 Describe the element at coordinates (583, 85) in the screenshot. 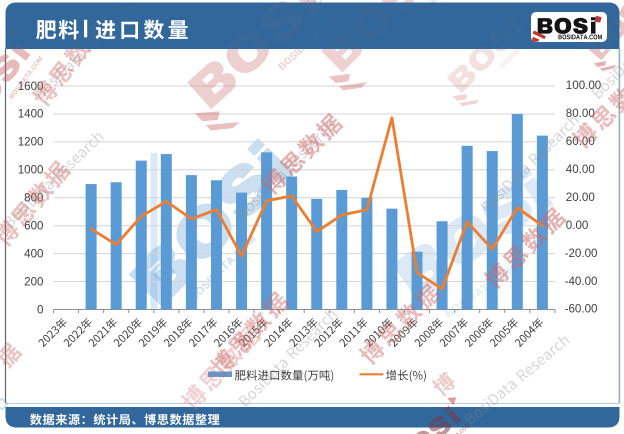

I see `svg-text: 100.00` at that location.